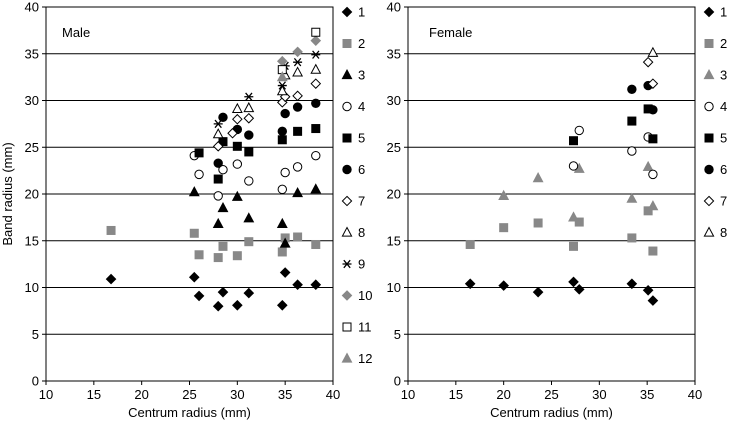  Describe the element at coordinates (333, 394) in the screenshot. I see `x-tick-label: 40` at that location.